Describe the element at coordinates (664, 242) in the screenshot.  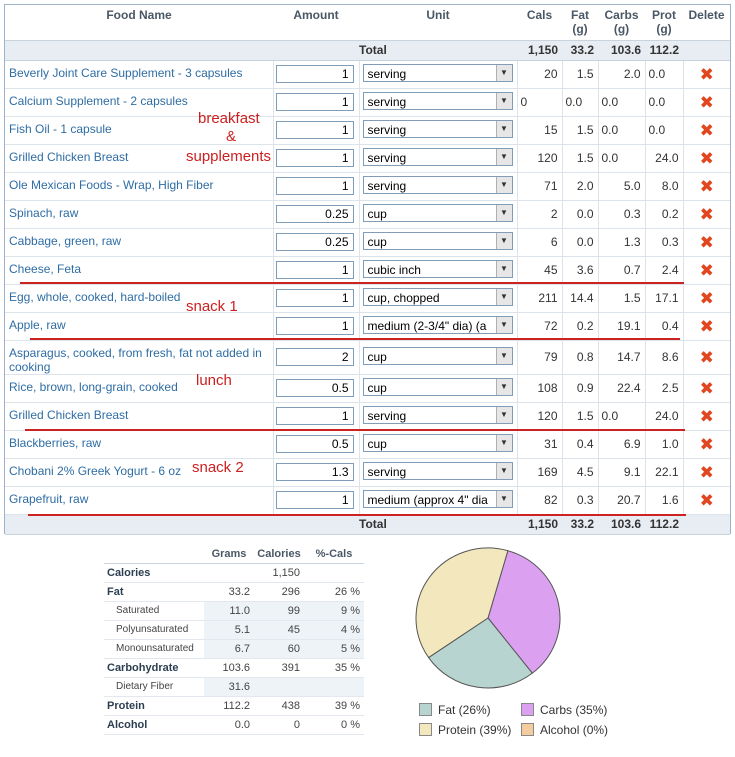
I see `prot-cell: 0.3` at that location.